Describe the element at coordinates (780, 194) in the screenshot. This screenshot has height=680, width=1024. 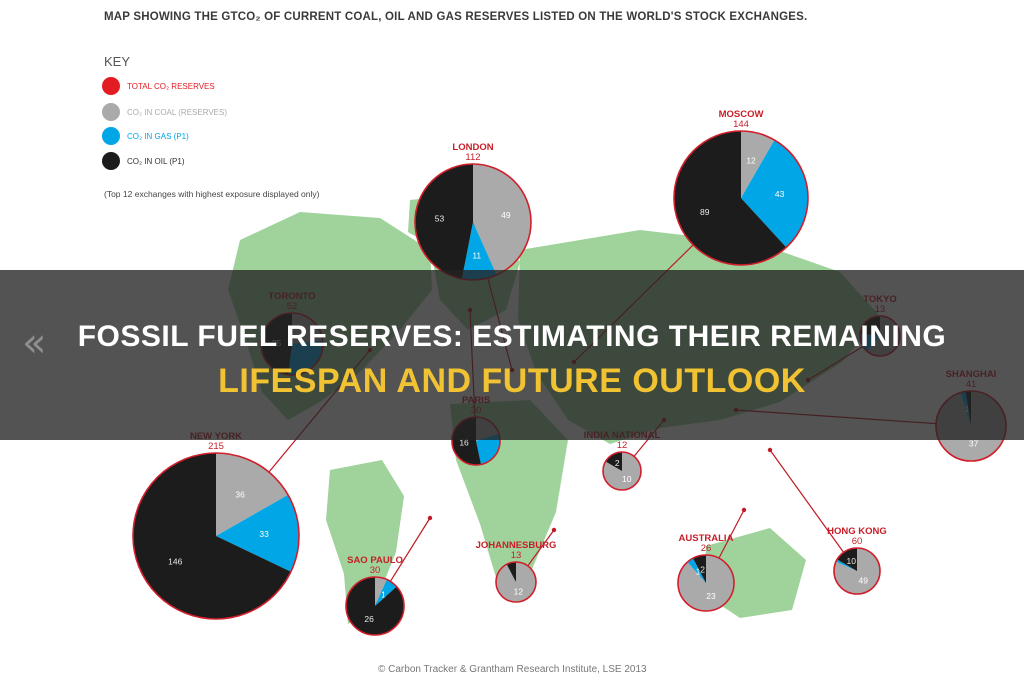
I see `pie-slice-label: 43` at that location.